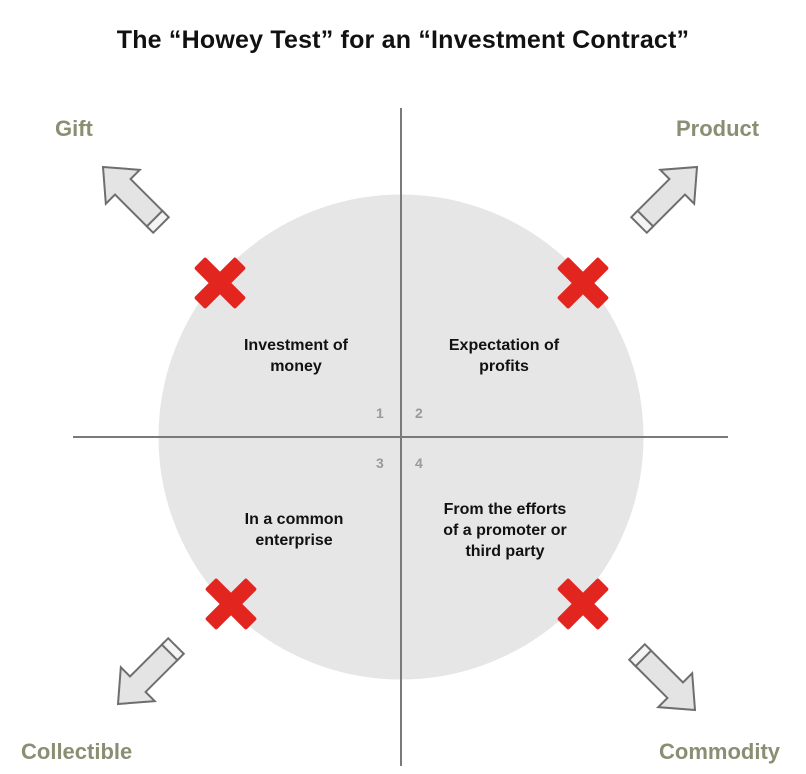 The width and height of the screenshot is (806, 774). What do you see at coordinates (295, 356) in the screenshot?
I see `quadrant-label-1: Investment of money` at bounding box center [295, 356].